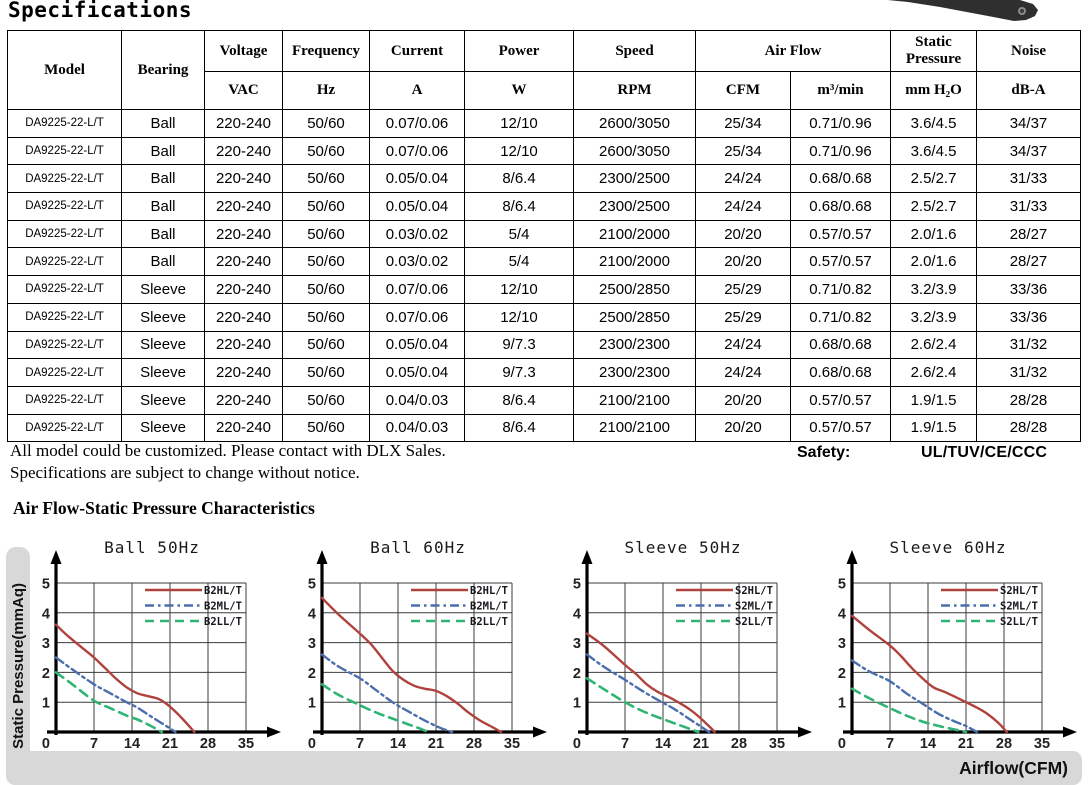 The width and height of the screenshot is (1088, 785). Describe the element at coordinates (326, 51) in the screenshot. I see `col-header-frequency: Frequency` at that location.